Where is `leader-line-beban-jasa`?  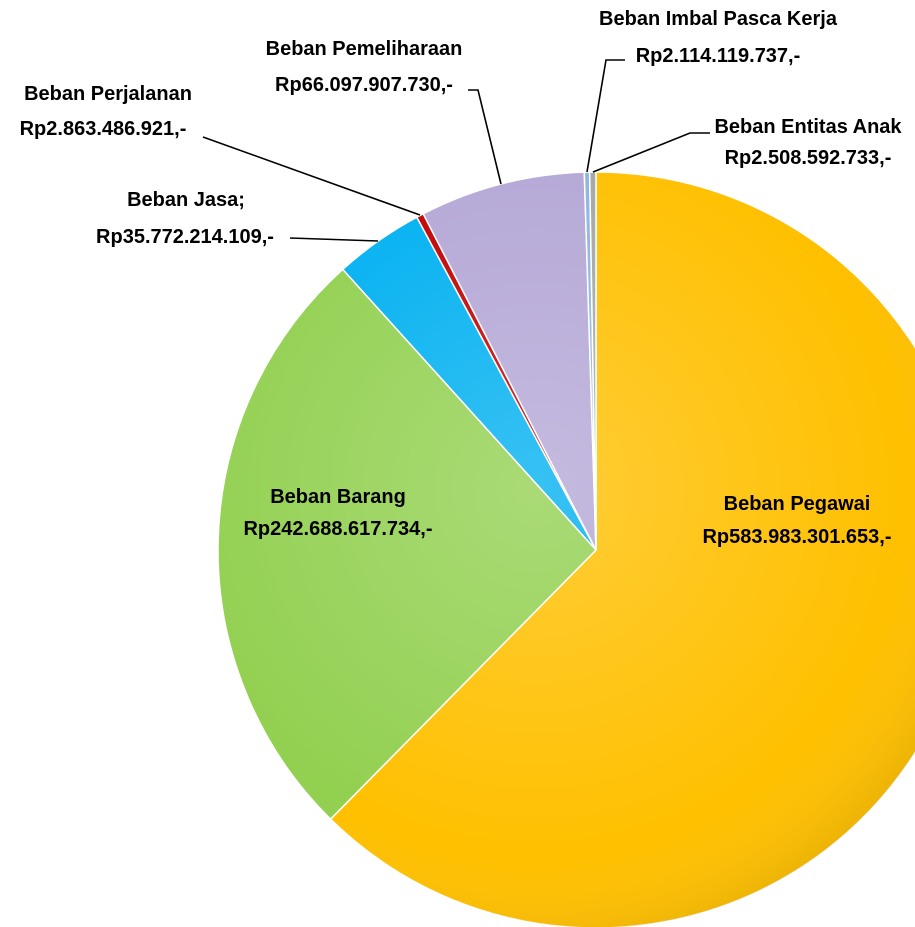 leader-line-beban-jasa is located at coordinates (334, 239).